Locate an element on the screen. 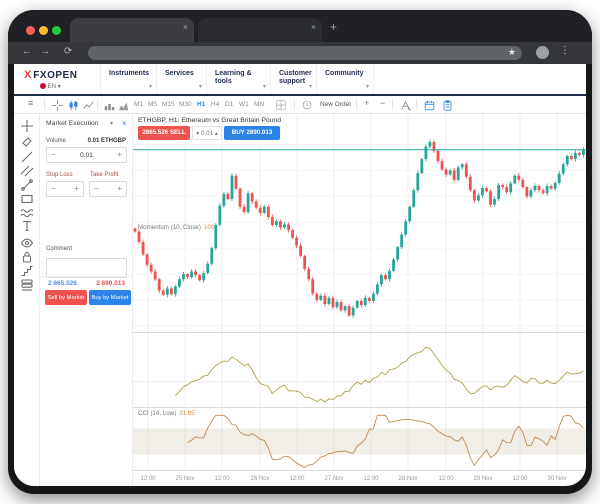 This screenshot has height=504, width=600. cci-value: 31.95 is located at coordinates (187, 413).